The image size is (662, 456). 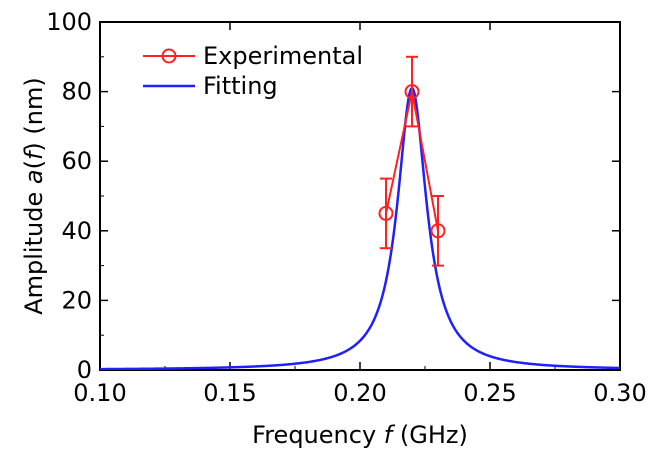 I want to click on x-axis-label-text: Frequency, so click(x=314, y=435).